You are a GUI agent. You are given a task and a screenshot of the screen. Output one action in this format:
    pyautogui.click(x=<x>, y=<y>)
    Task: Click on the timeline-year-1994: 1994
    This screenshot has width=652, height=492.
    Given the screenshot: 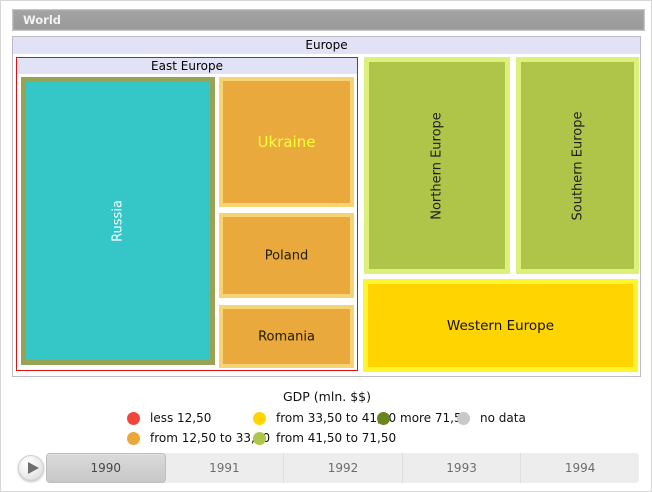 What is the action you would take?
    pyautogui.click(x=579, y=468)
    